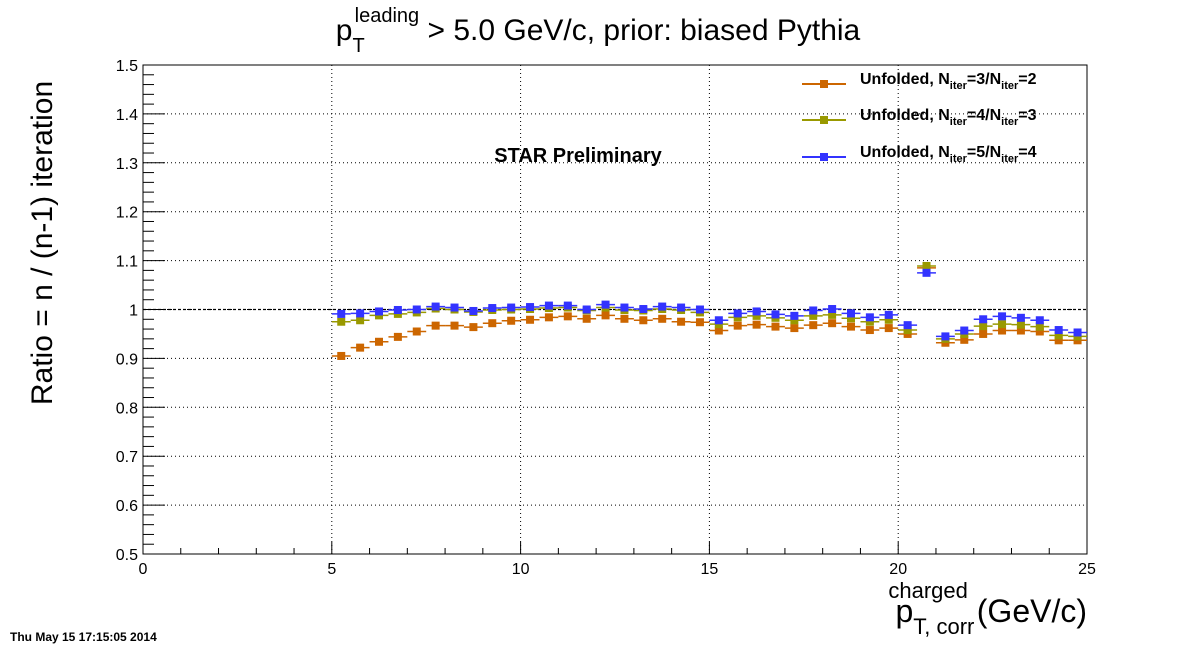 The image size is (1196, 652). I want to click on chart-title-sup: leading, so click(387, 16).